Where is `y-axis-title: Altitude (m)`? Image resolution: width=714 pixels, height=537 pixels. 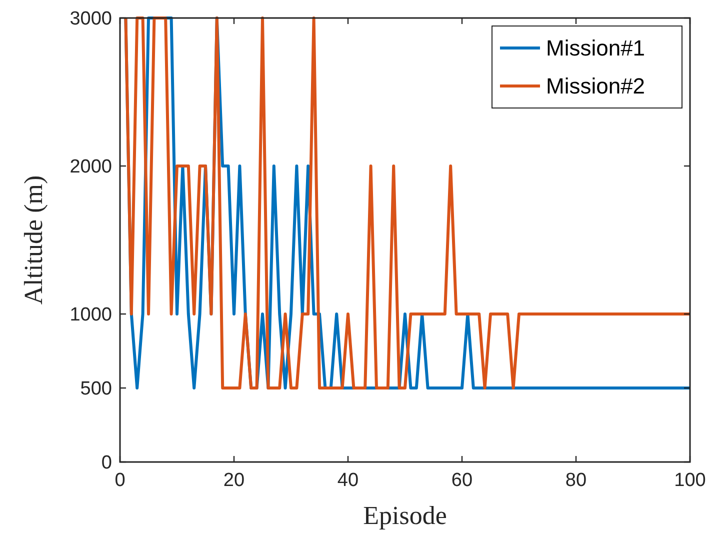
y-axis-title: Altitude (m) is located at coordinates (33, 240).